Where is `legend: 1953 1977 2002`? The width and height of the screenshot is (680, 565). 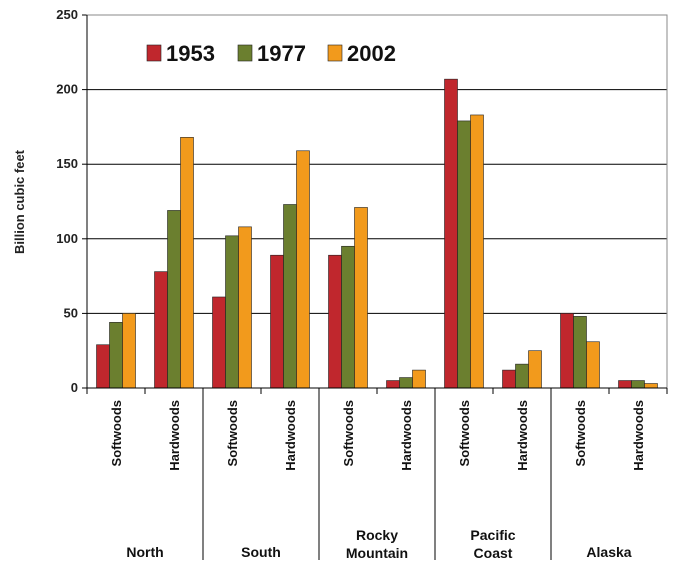
legend: 1953 1977 2002 is located at coordinates (271, 53).